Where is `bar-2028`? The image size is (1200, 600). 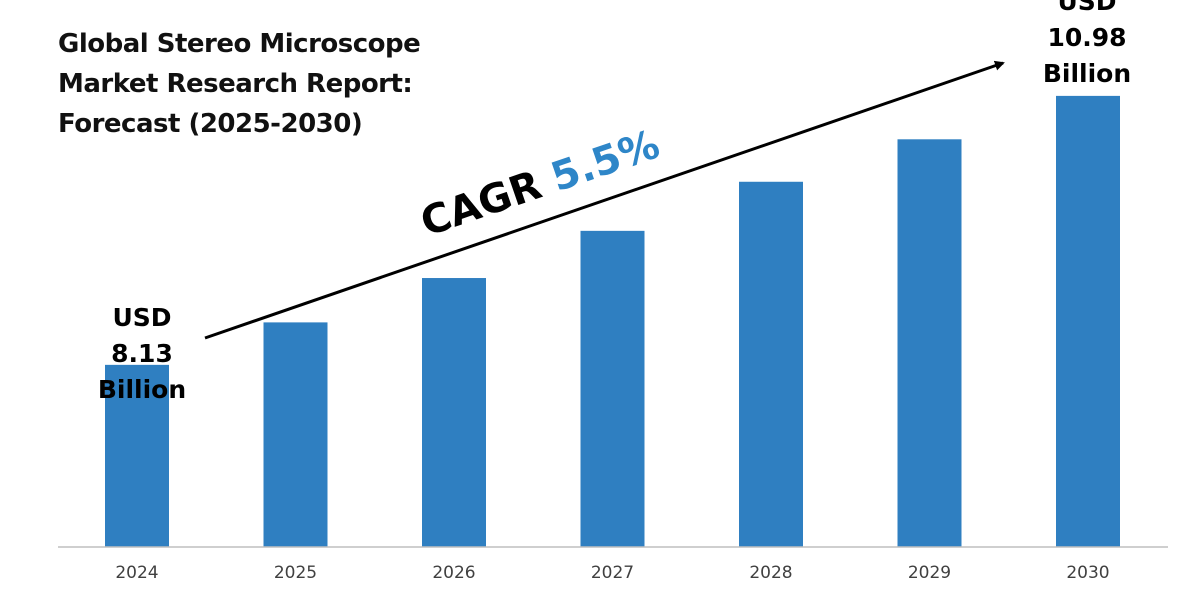
bar-2028 is located at coordinates (771, 364).